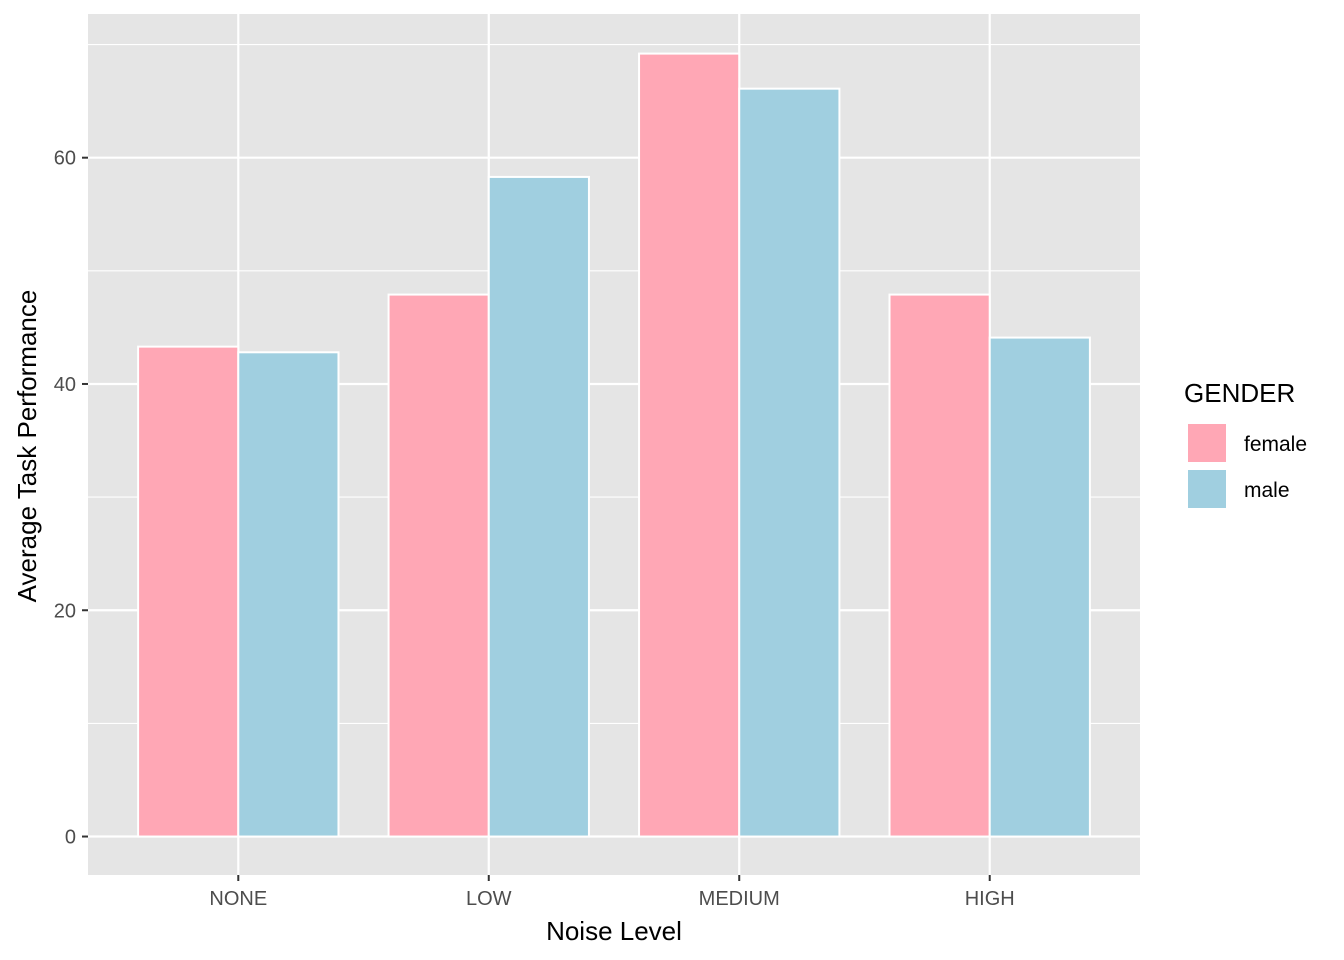  I want to click on y-tick-label: 0, so click(70, 838).